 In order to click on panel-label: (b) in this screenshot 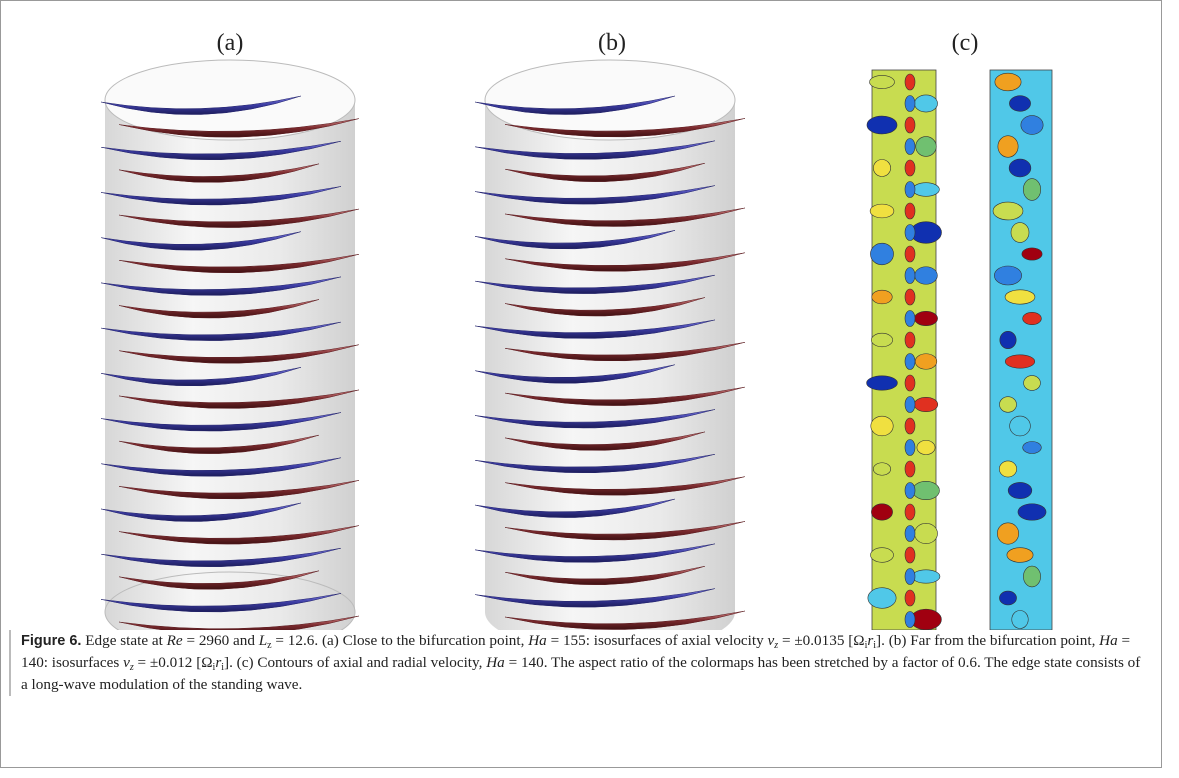, I will do `click(612, 43)`.